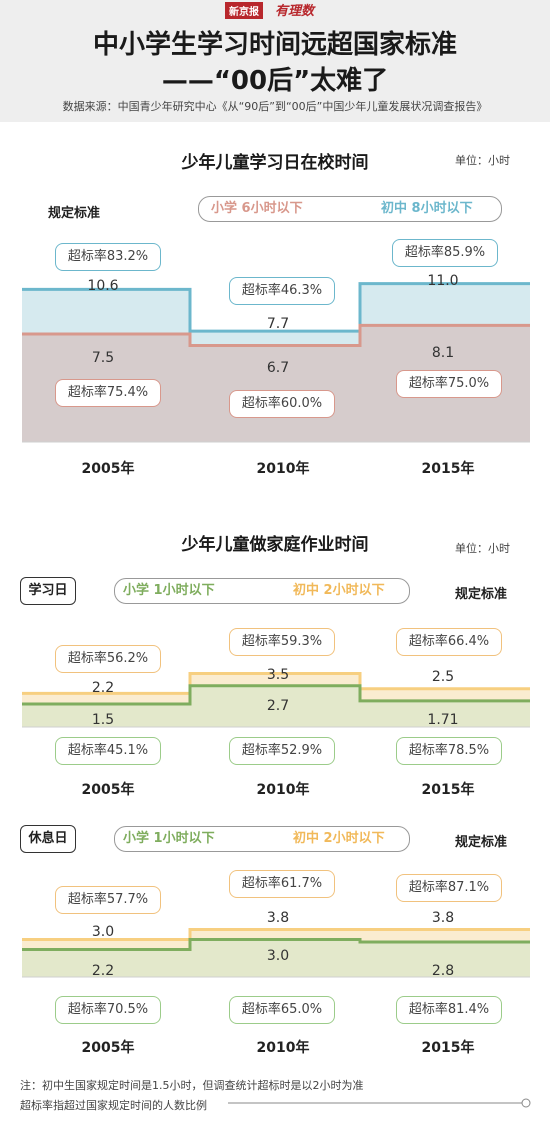 The width and height of the screenshot is (550, 1128). I want to click on weekend-primary-school-line, so click(276, 944).